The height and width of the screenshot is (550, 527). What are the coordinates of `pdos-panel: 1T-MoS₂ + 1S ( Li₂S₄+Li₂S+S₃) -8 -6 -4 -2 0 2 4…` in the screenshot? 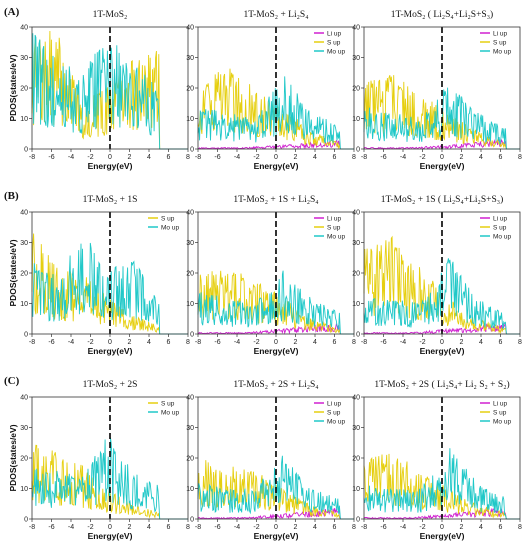 It's located at (437, 275).